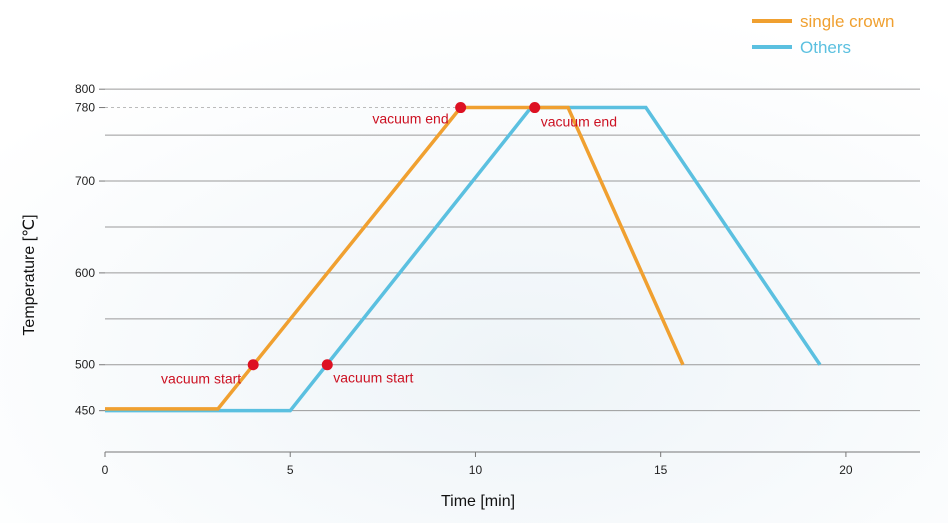  What do you see at coordinates (85, 181) in the screenshot?
I see `y-tick-label-700: 700` at bounding box center [85, 181].